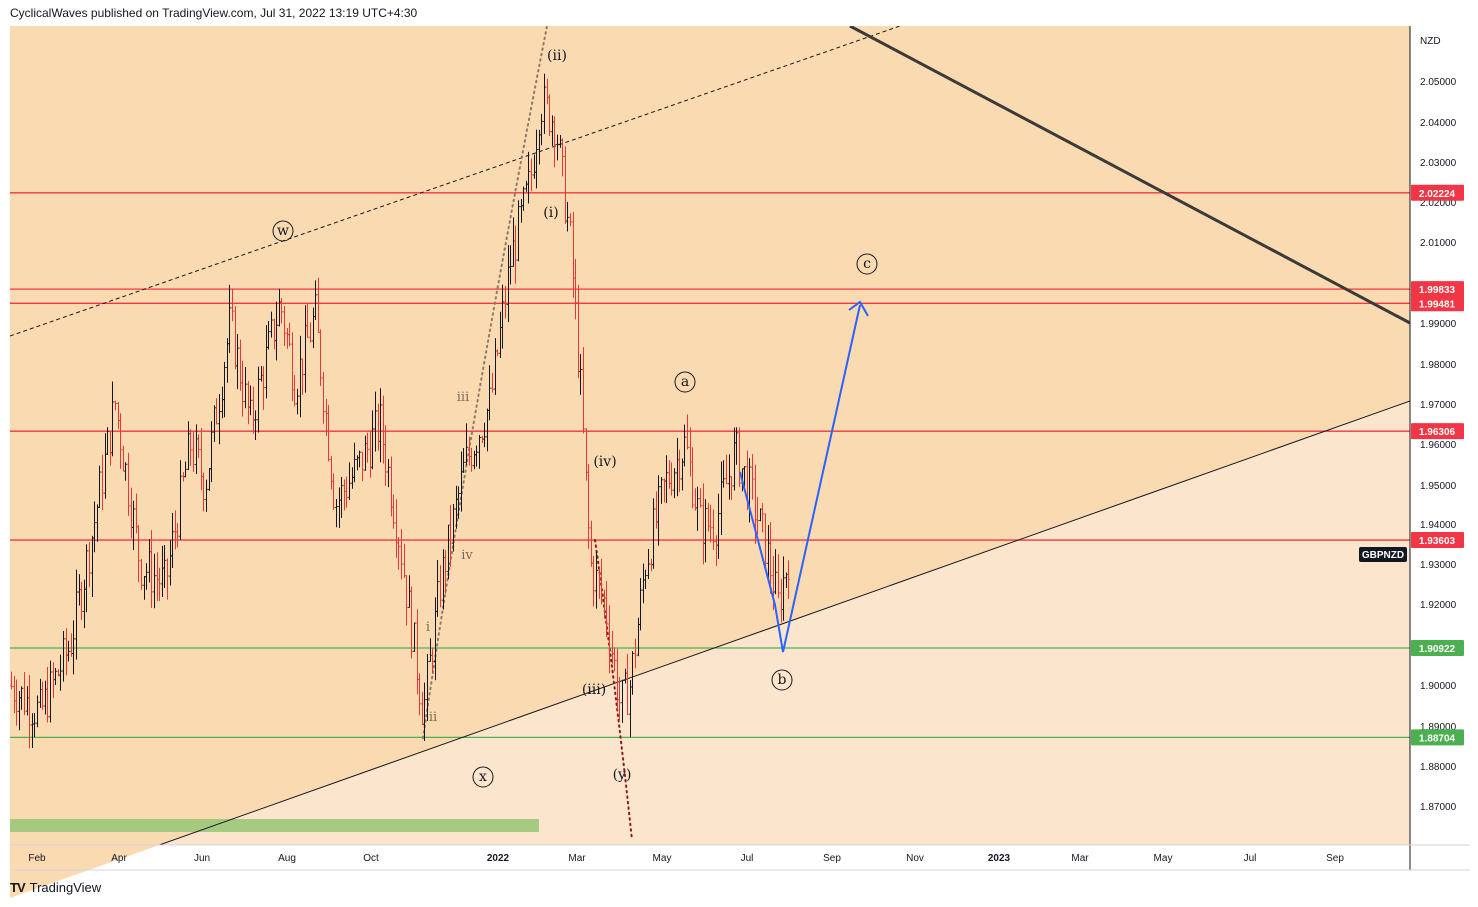 Image resolution: width=1478 pixels, height=907 pixels. What do you see at coordinates (1438, 727) in the screenshot?
I see `price-tick-label: 1.89000` at bounding box center [1438, 727].